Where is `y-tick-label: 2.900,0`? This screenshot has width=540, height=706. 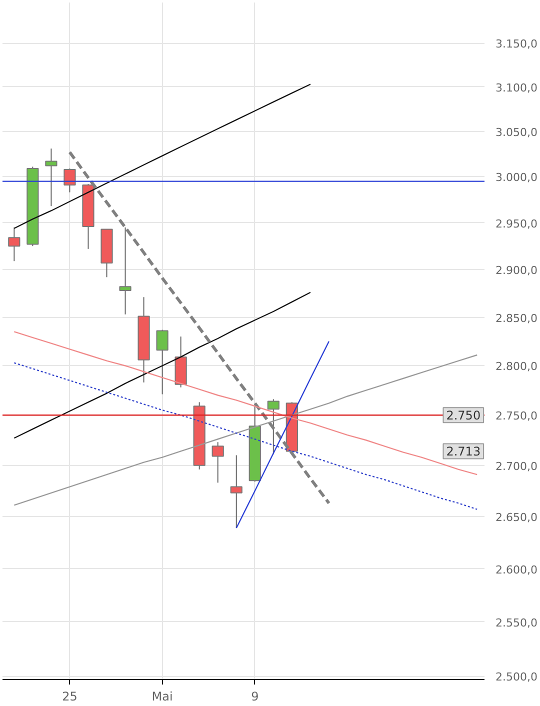
y-tick-label: 2.900,0 is located at coordinates (517, 271).